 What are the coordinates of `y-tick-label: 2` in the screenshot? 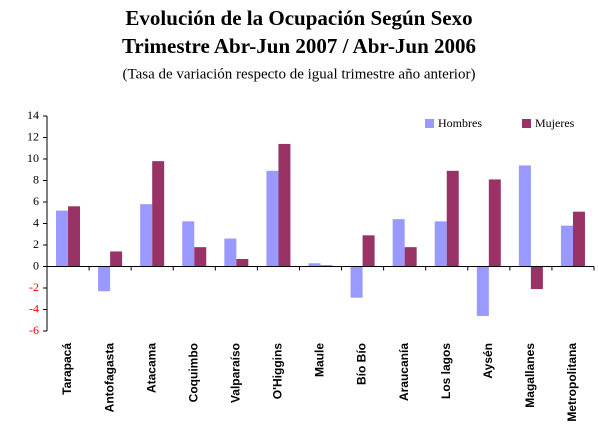 It's located at (36, 244).